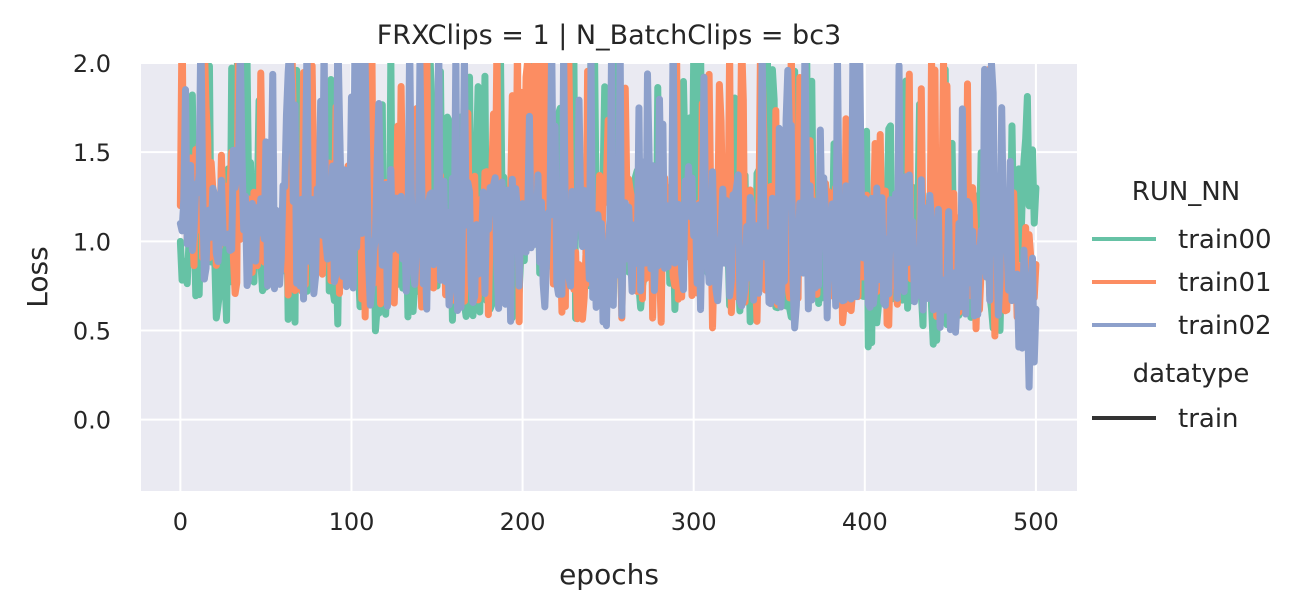  I want to click on legend-style-title: datatype, so click(1191, 374).